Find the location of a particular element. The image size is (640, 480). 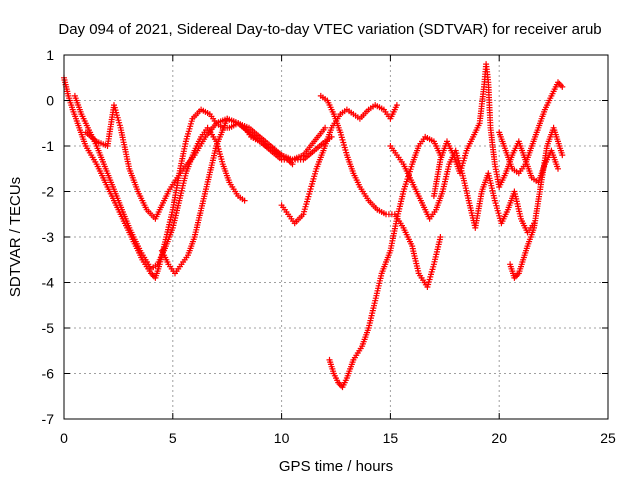

series-sat-h is located at coordinates (462, 189).